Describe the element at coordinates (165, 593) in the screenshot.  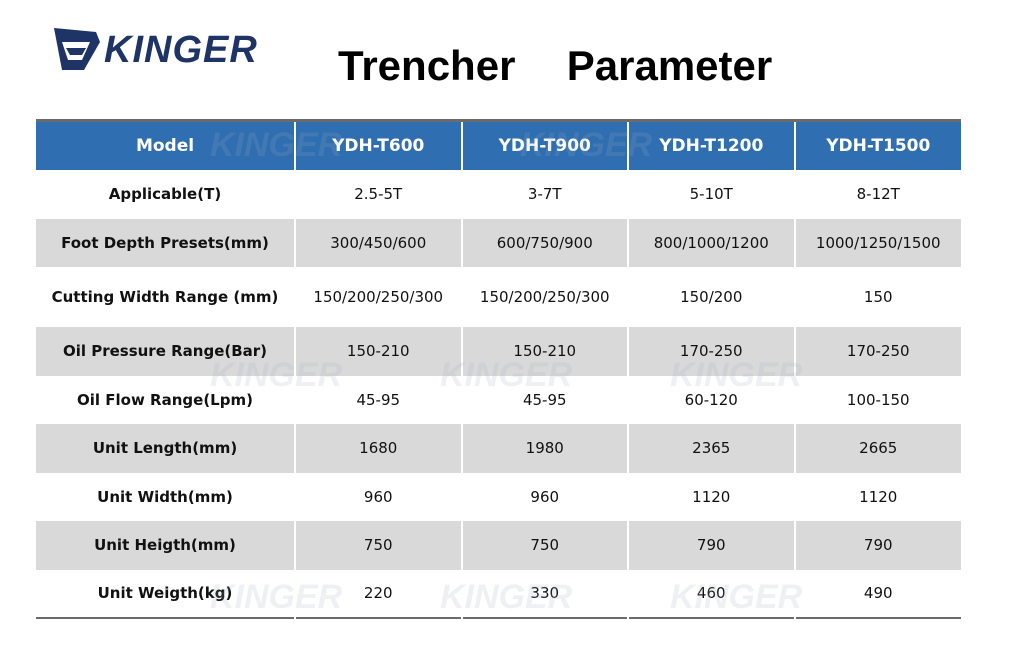
I see `row-label: Unit Weigth(kg)` at that location.